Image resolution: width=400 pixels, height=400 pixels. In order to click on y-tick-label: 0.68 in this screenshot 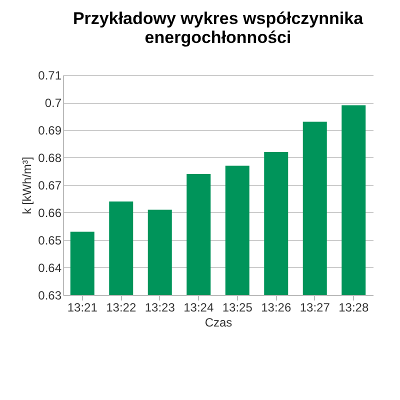, I will do `click(50, 158)`.